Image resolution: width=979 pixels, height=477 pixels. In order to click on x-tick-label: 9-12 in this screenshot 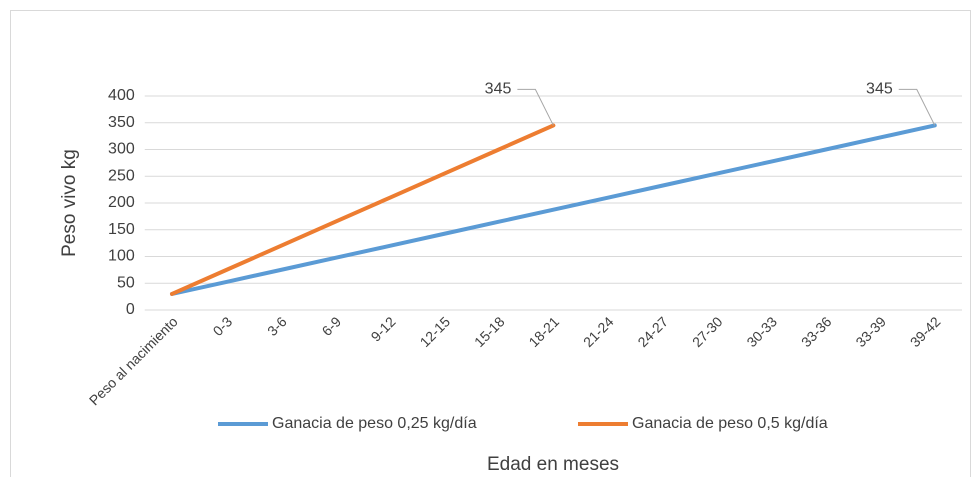, I will do `click(383, 328)`.